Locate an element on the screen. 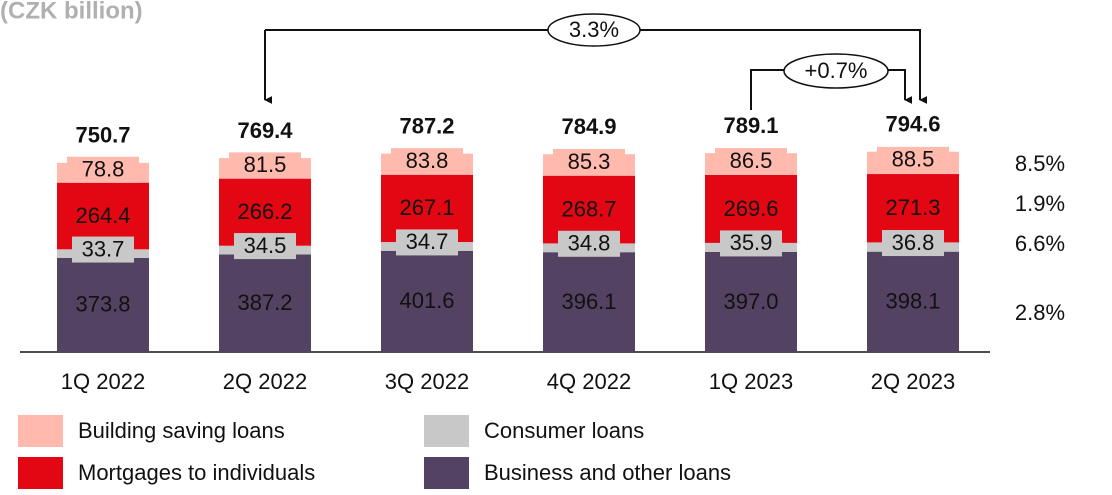 Image resolution: width=1112 pixels, height=495 pixels. x-tick-label: 3Q 2022 is located at coordinates (427, 381).